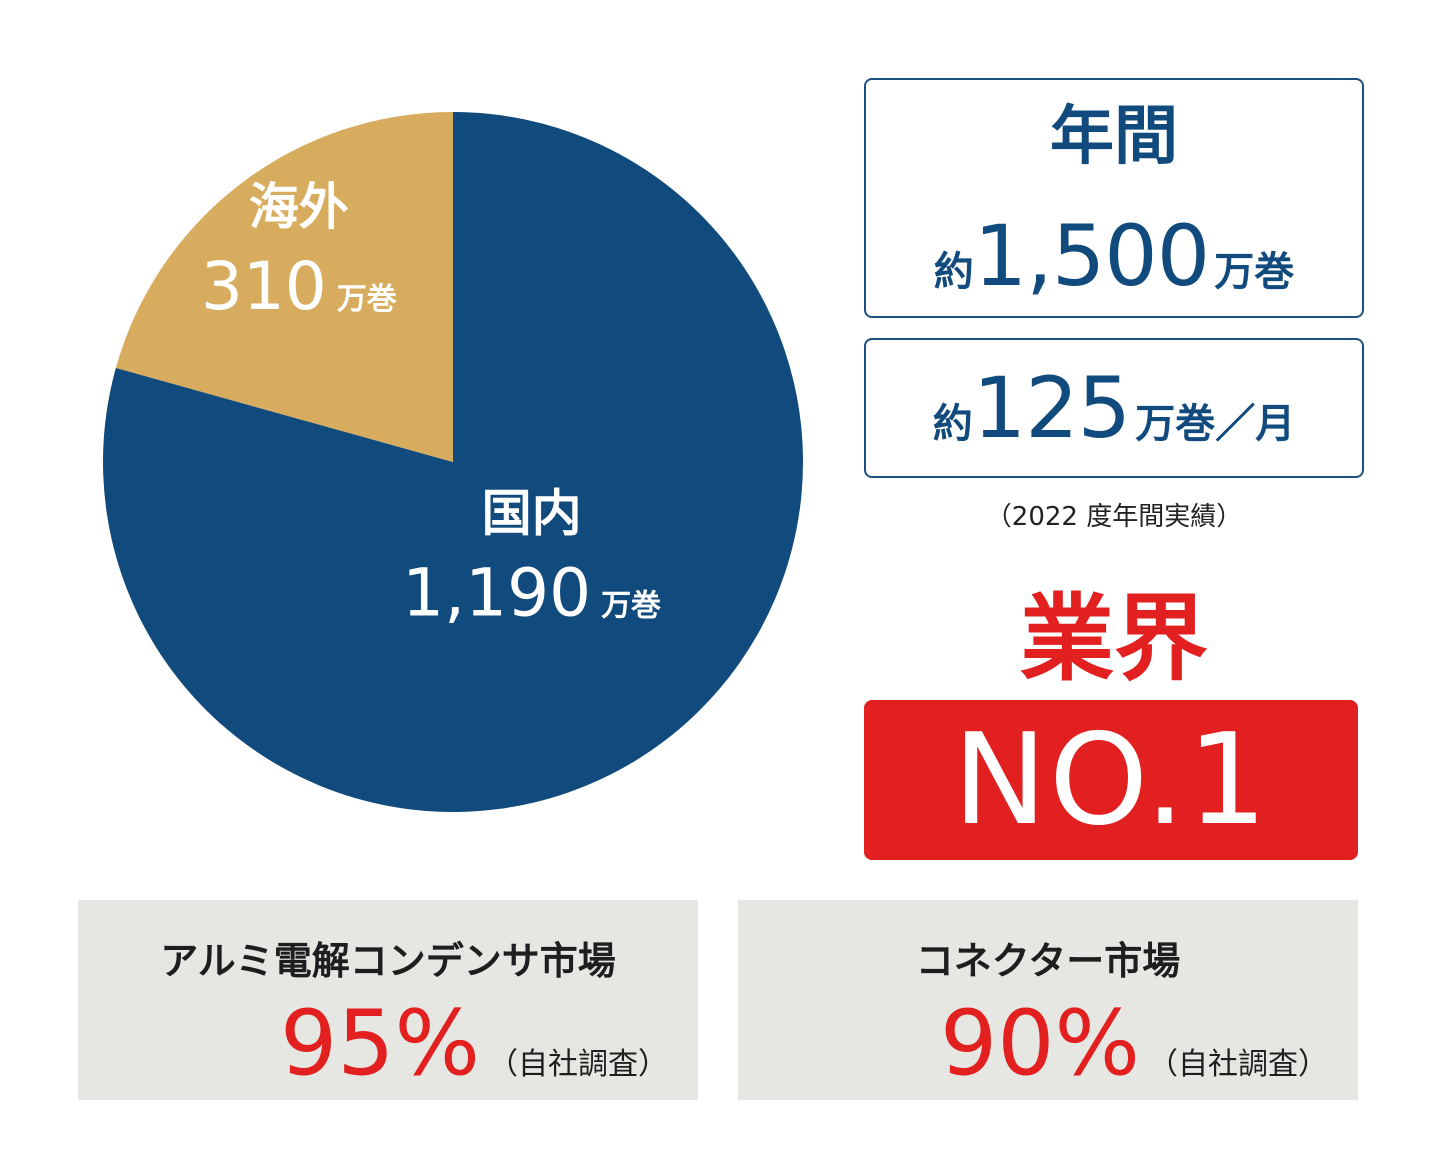 This screenshot has width=1436, height=1176. What do you see at coordinates (1039, 1043) in the screenshot?
I see `market-share-value: 90%` at bounding box center [1039, 1043].